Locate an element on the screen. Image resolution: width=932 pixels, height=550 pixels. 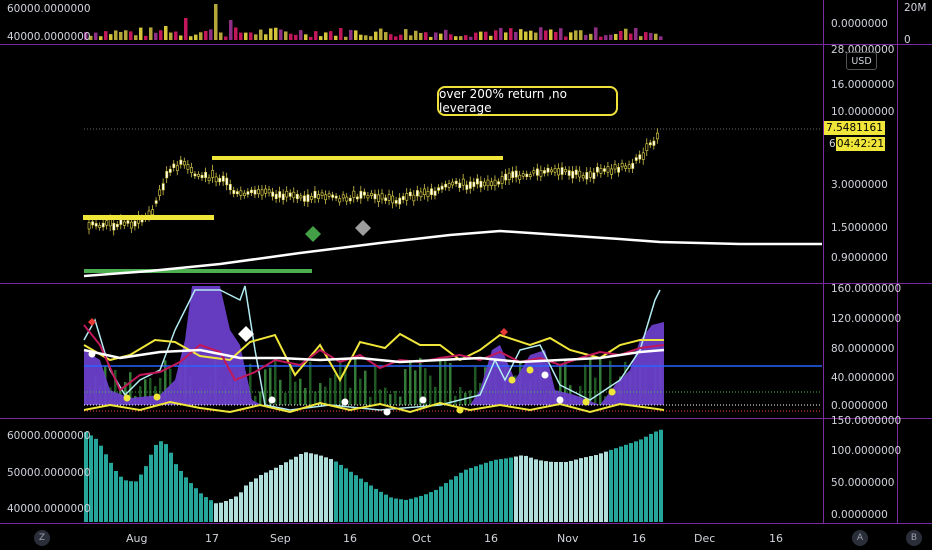
oscillator-dots is located at coordinates (352, 367).